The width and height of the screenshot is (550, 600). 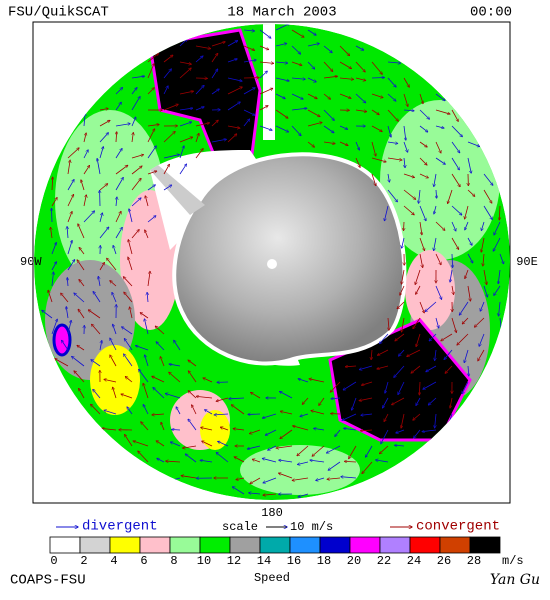 I want to click on colorbar-label: 18, so click(x=324, y=561).